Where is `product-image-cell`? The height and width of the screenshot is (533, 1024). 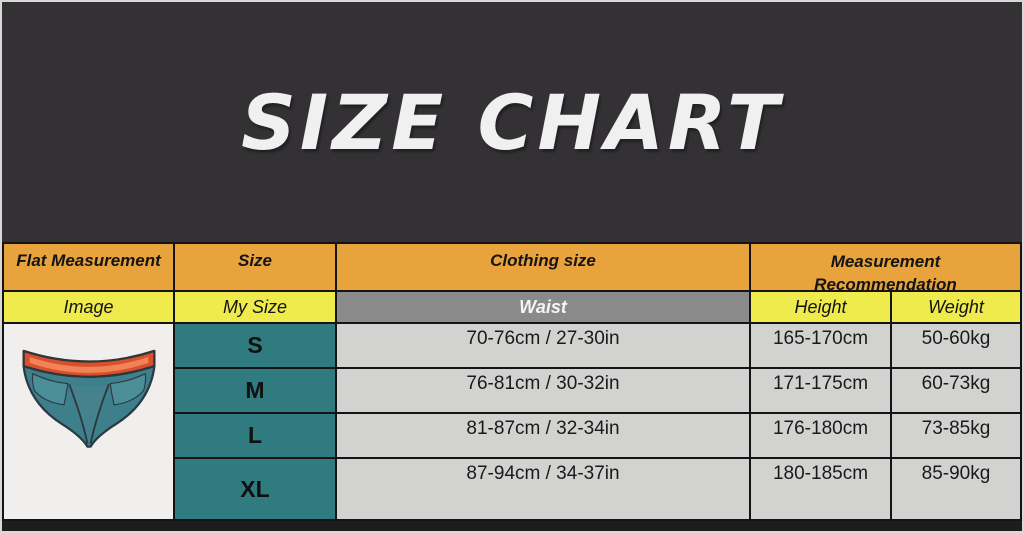 product-image-cell is located at coordinates (88, 421).